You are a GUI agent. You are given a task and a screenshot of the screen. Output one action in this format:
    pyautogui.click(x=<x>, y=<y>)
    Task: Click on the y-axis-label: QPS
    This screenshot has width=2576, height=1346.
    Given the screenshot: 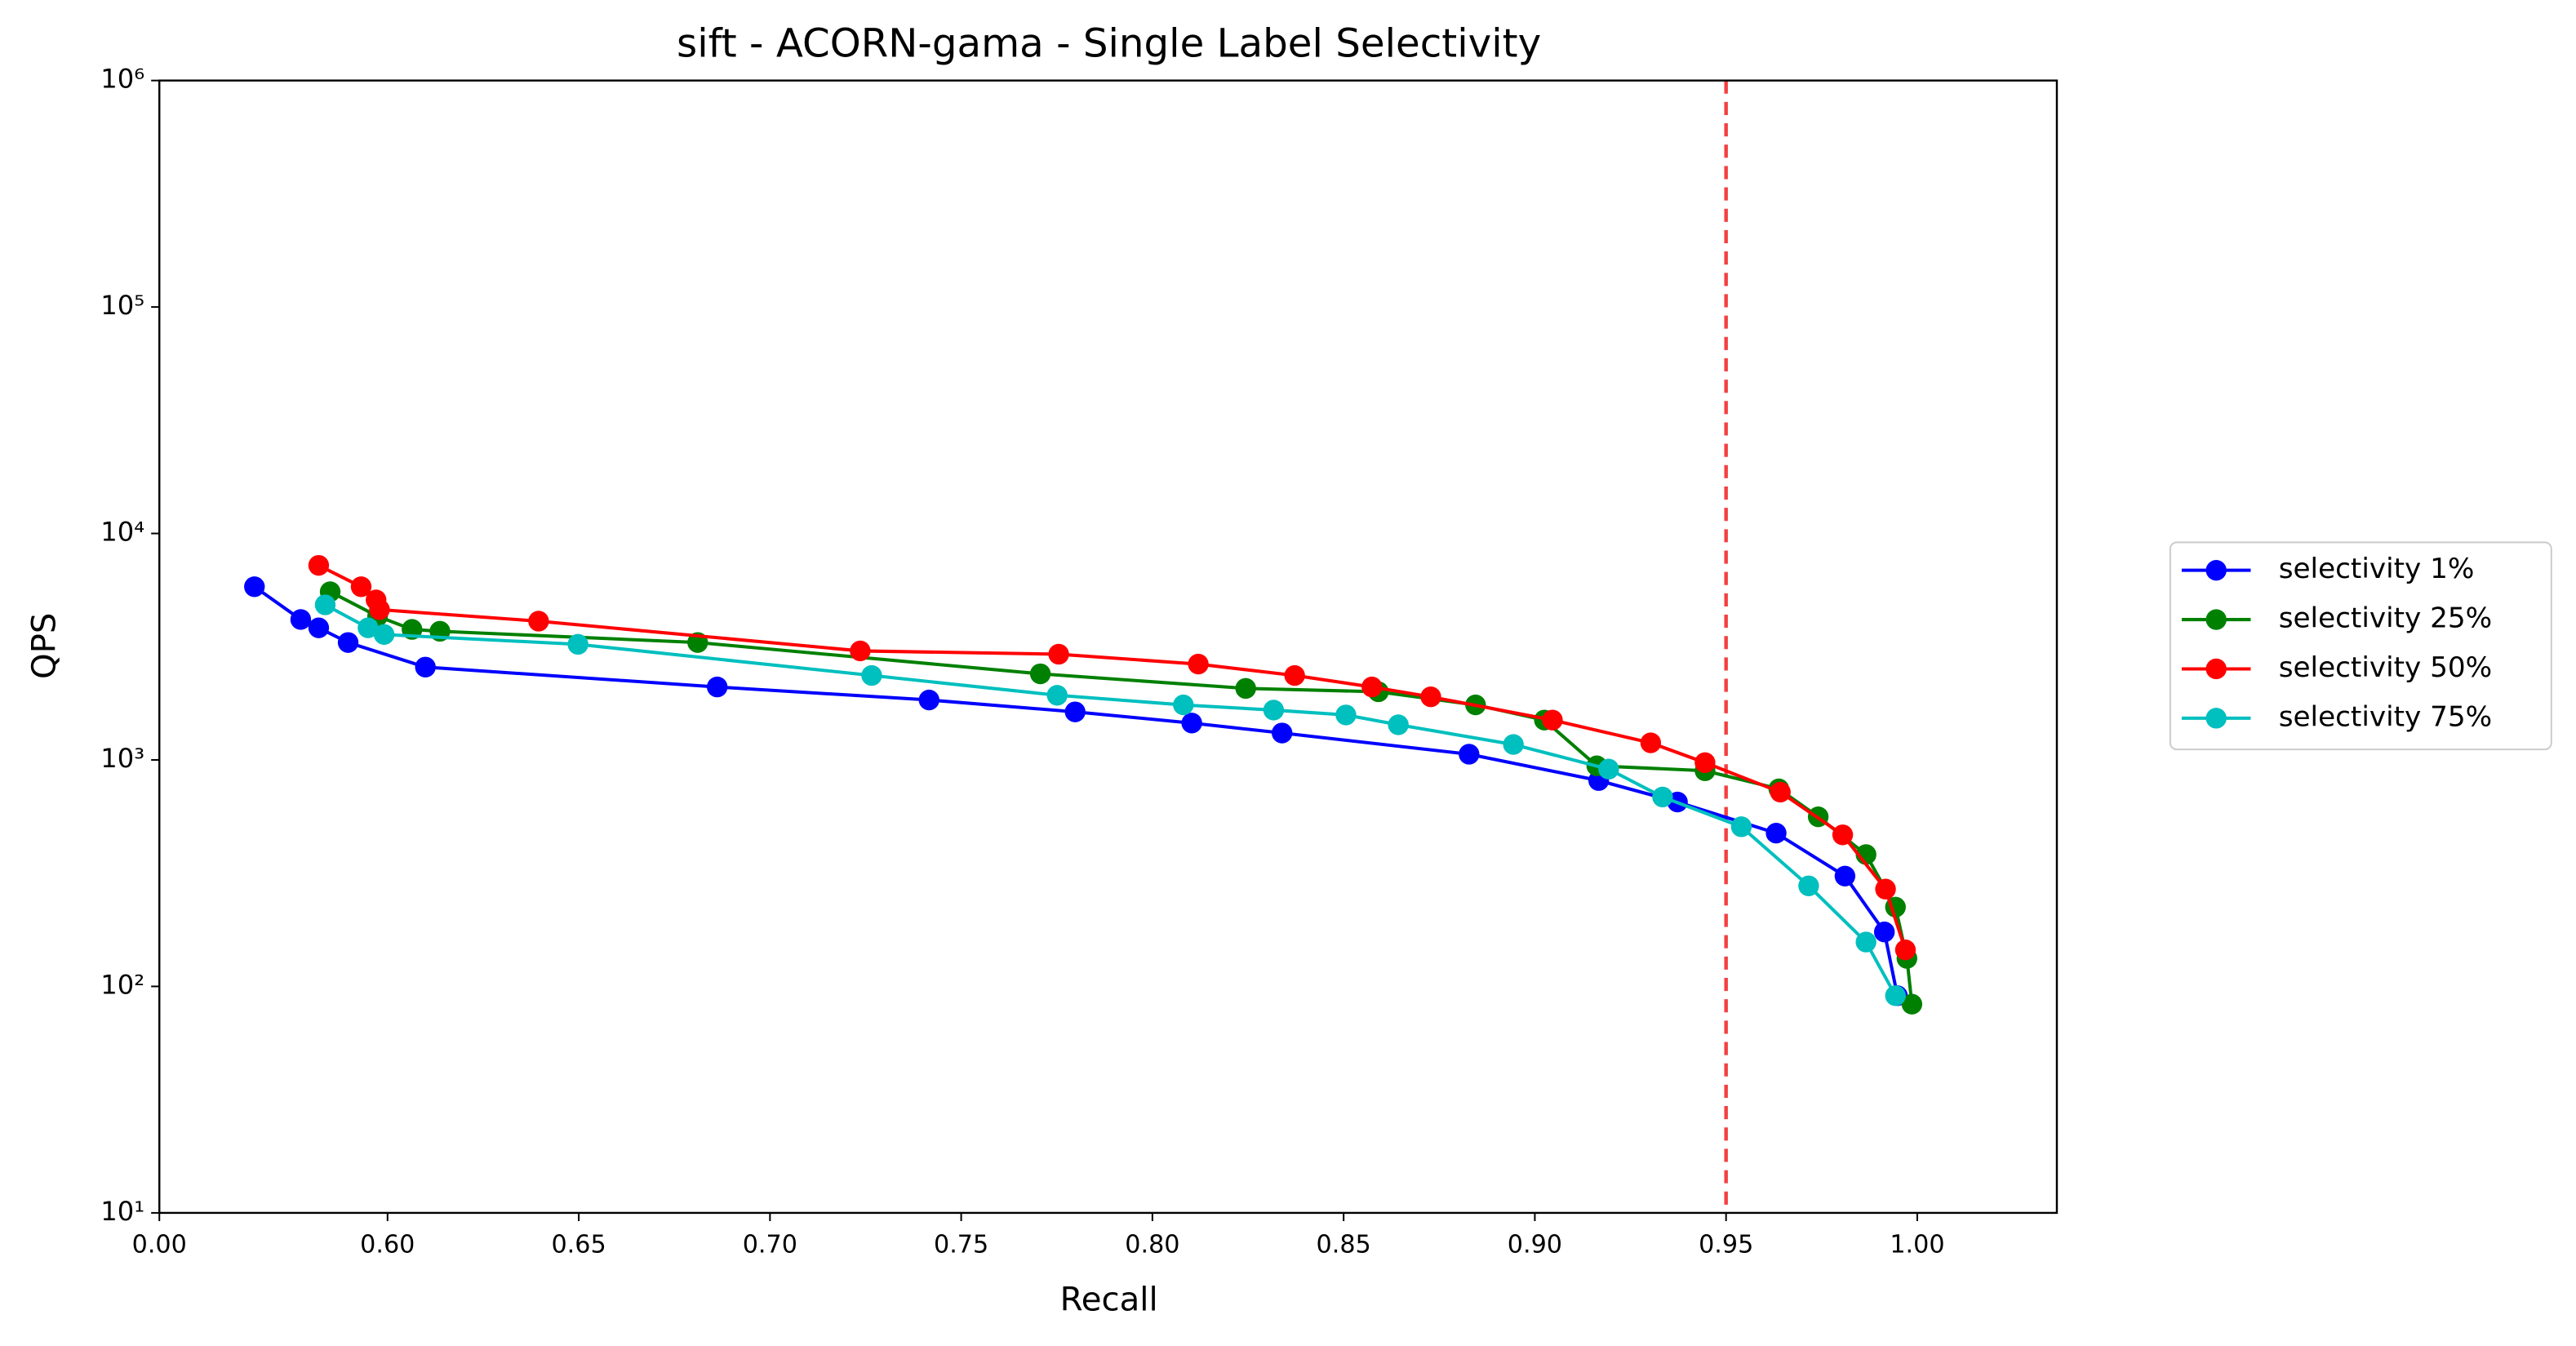 What is the action you would take?
    pyautogui.click(x=44, y=646)
    